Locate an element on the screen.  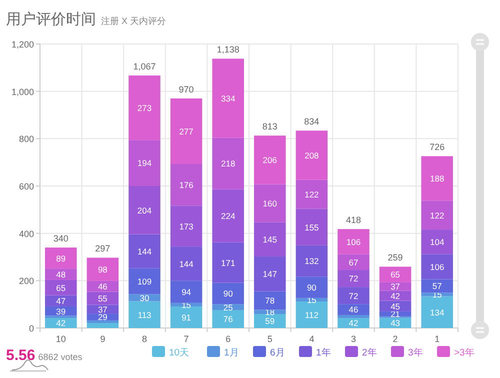
data-label: 273 is located at coordinates (144, 107).